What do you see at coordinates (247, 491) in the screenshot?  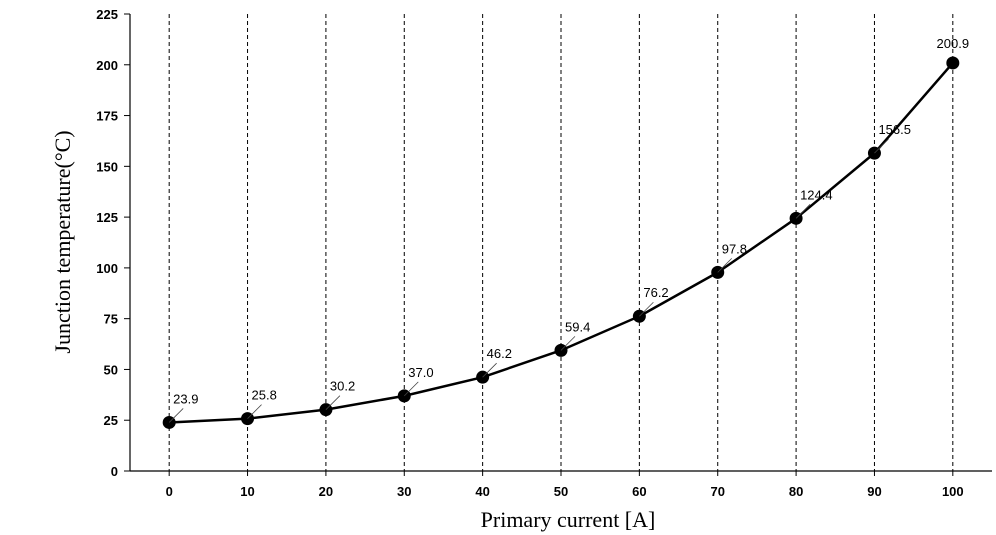 I see `x-tick-label: 10` at bounding box center [247, 491].